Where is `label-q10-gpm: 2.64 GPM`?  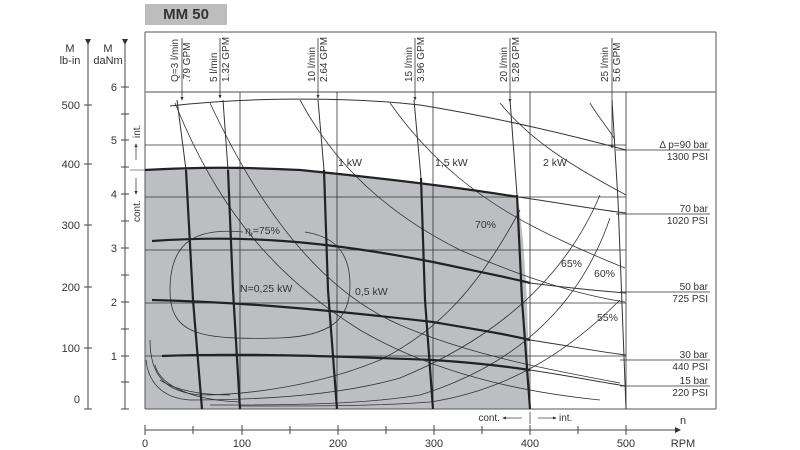
label-q10-gpm: 2.64 GPM is located at coordinates (324, 59).